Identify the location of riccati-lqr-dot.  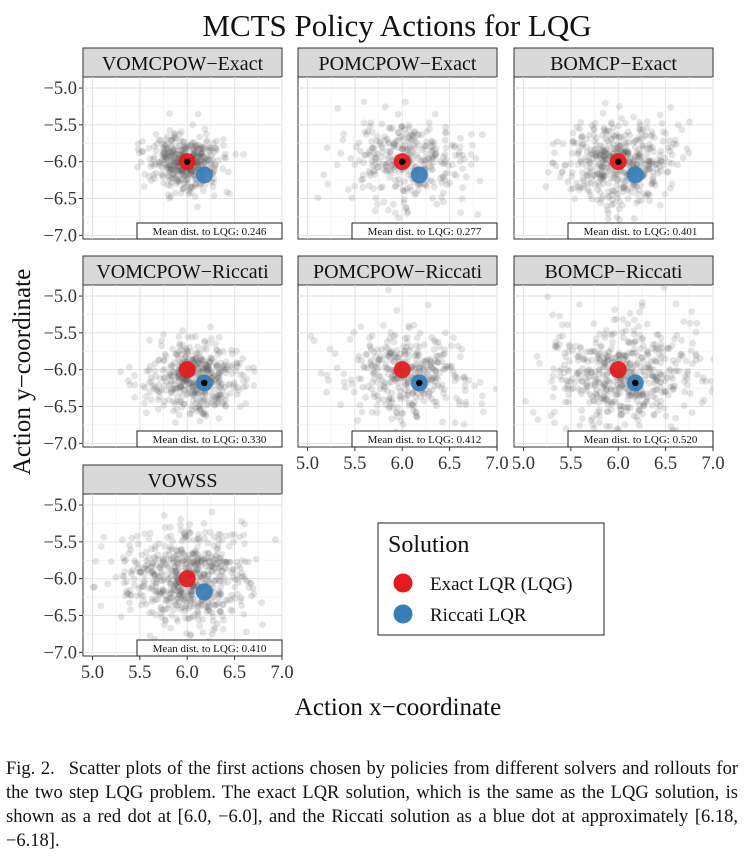
(204, 592).